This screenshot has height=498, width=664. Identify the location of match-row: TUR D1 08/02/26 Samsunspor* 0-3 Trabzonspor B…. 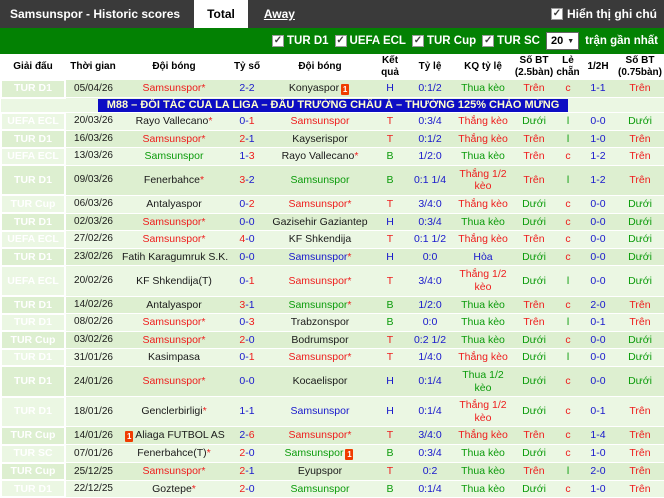
(332, 322).